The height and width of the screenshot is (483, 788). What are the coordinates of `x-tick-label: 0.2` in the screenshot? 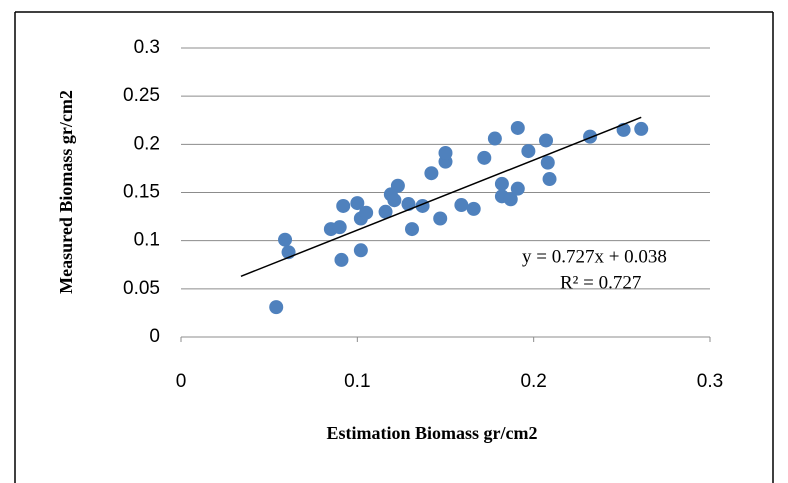 It's located at (533, 381).